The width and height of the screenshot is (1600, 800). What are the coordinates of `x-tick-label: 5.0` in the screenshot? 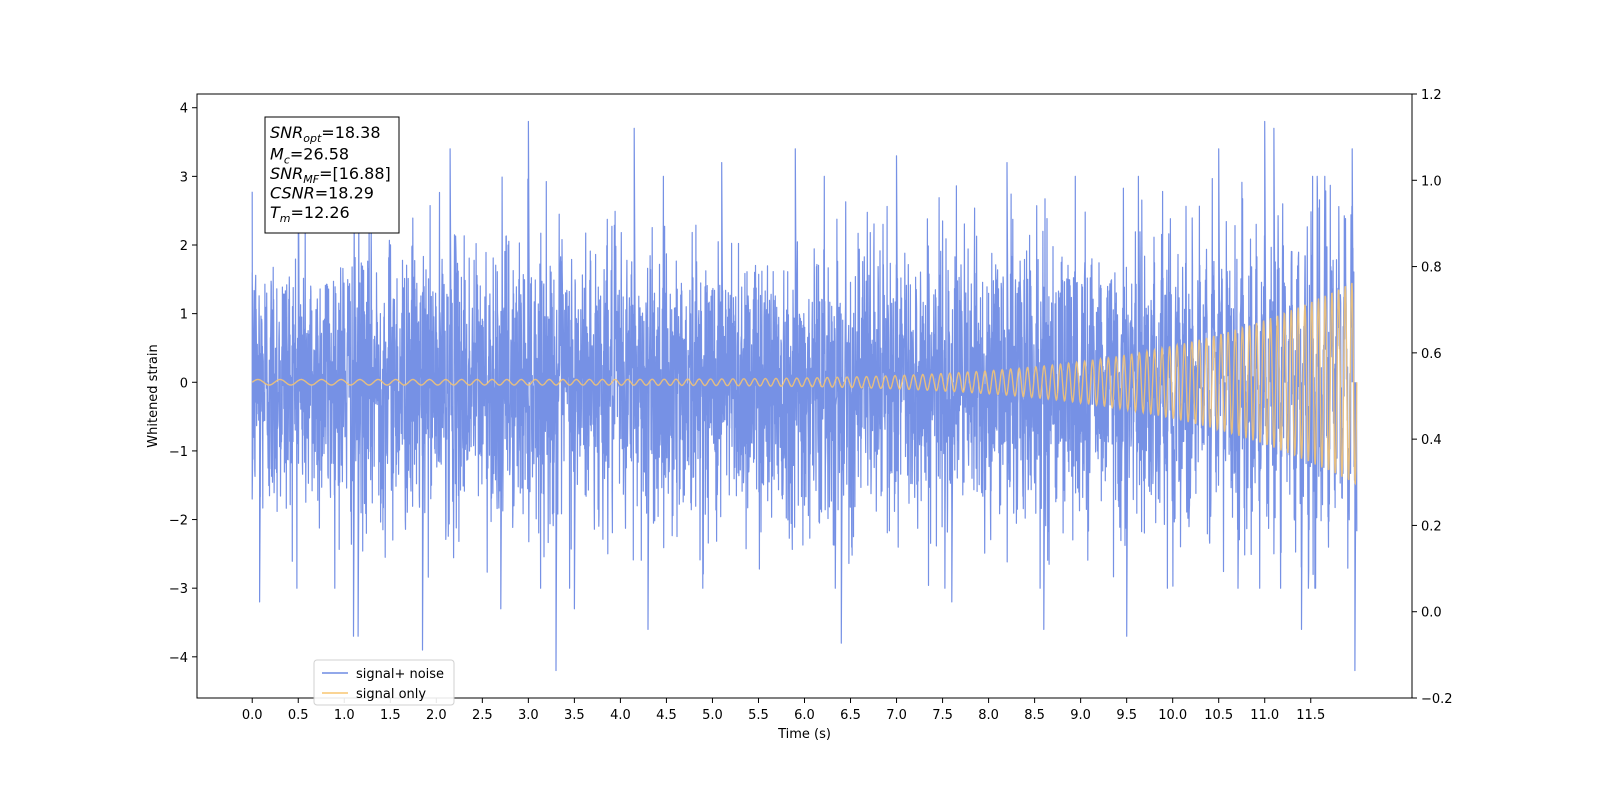 It's located at (712, 715).